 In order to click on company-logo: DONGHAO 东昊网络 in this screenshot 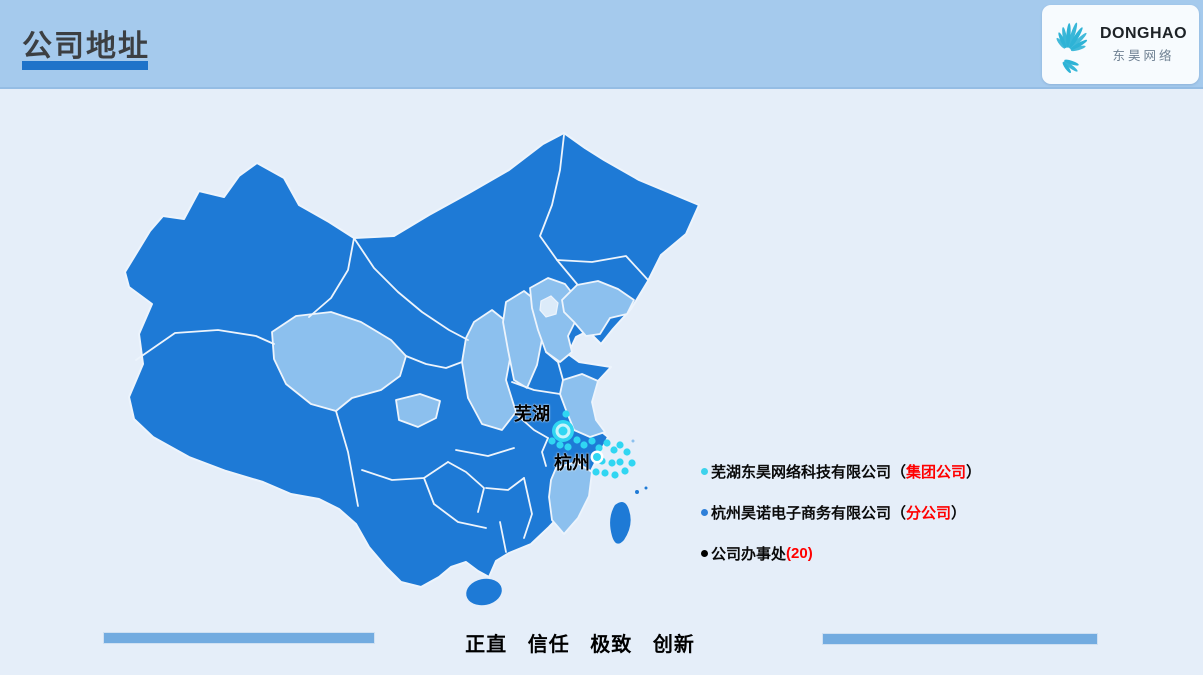, I will do `click(1120, 44)`.